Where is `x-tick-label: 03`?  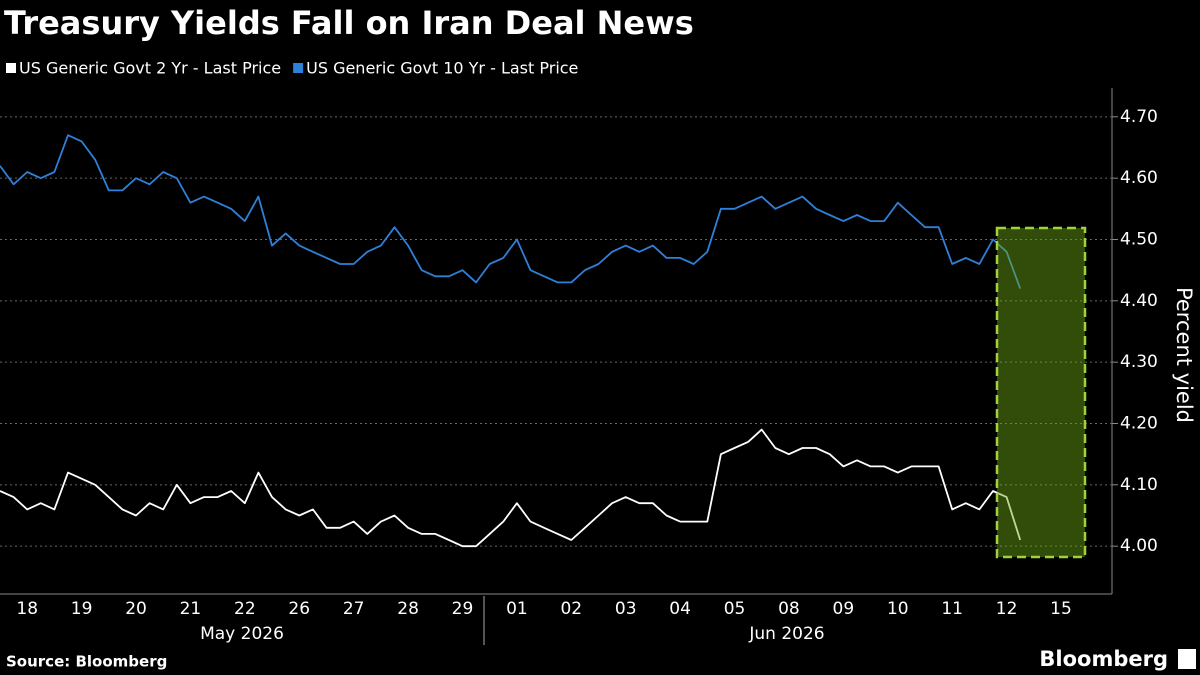
x-tick-label: 03 is located at coordinates (626, 609).